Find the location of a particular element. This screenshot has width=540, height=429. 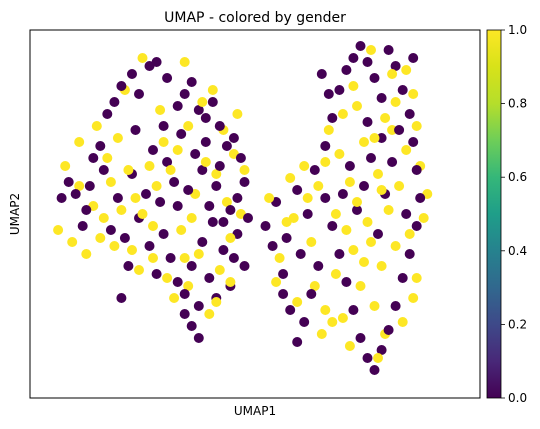

colorbar-tick-label: 0.4 is located at coordinates (517, 251).